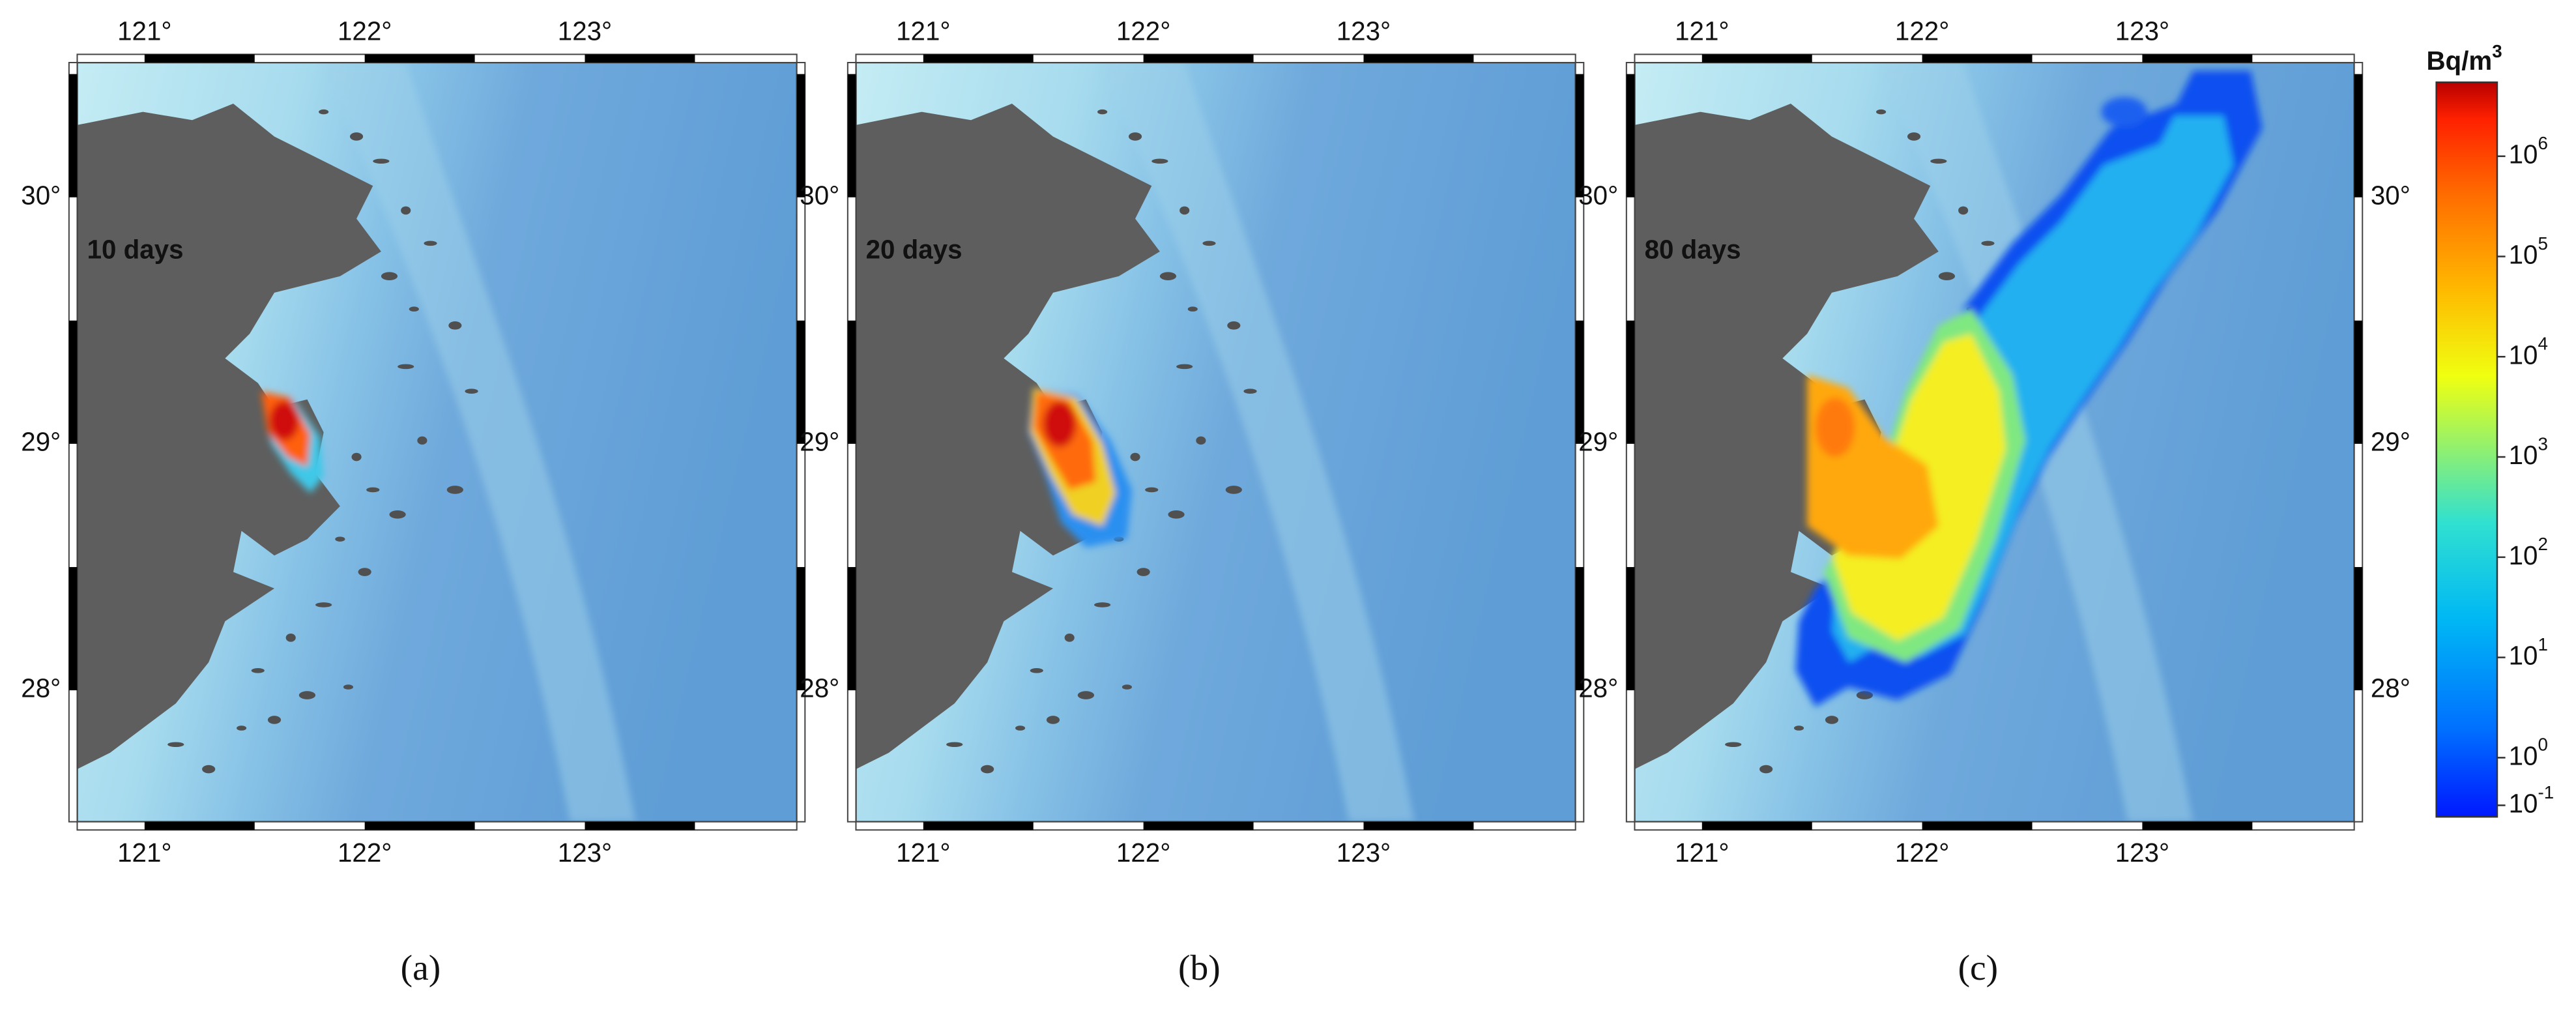 This screenshot has width=2576, height=1024. I want to click on lat-label-left: 30°, so click(1598, 195).